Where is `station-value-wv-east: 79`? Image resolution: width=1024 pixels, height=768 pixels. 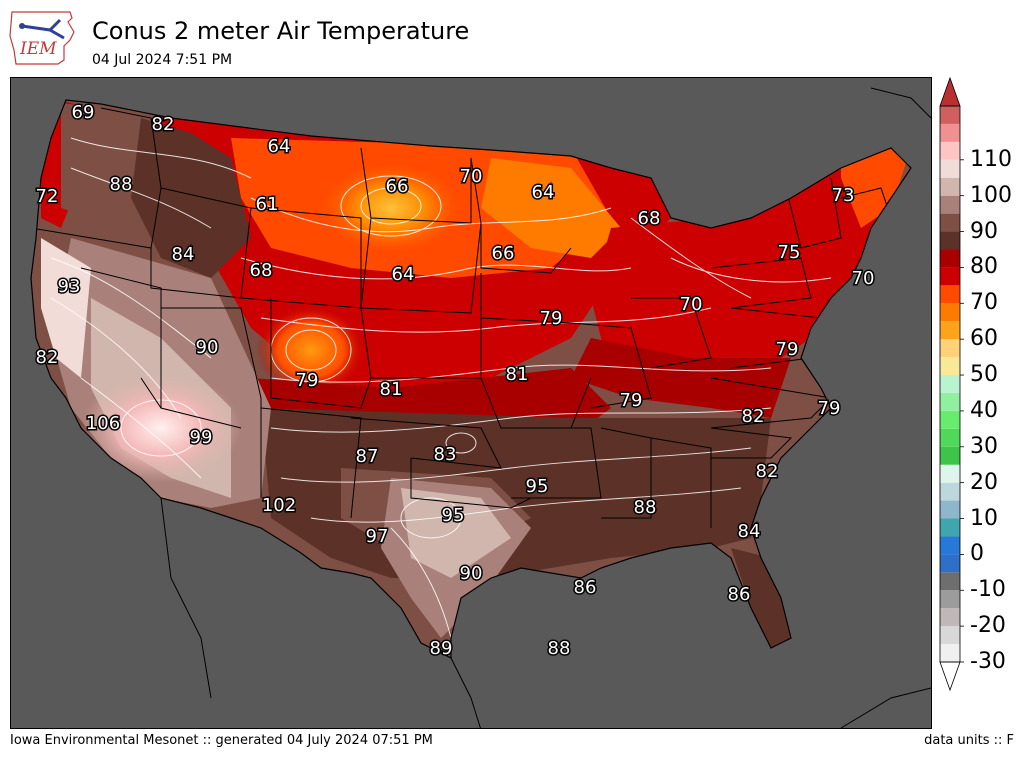
station-value-wv-east: 79 is located at coordinates (787, 349).